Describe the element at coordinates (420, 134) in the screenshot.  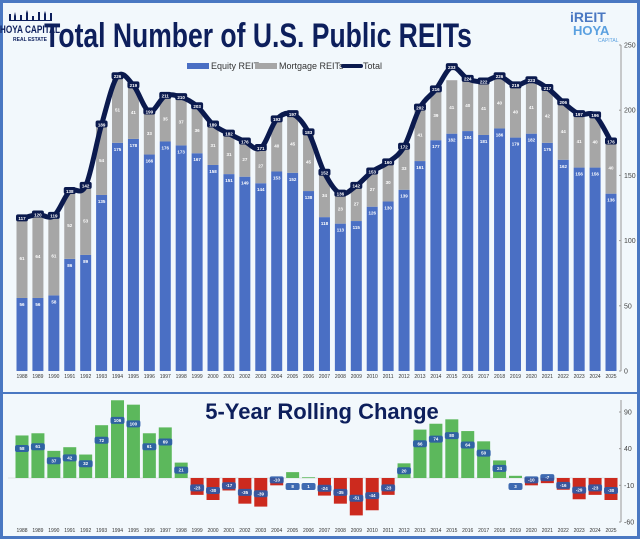
I see `mortgage-label: 41` at that location.